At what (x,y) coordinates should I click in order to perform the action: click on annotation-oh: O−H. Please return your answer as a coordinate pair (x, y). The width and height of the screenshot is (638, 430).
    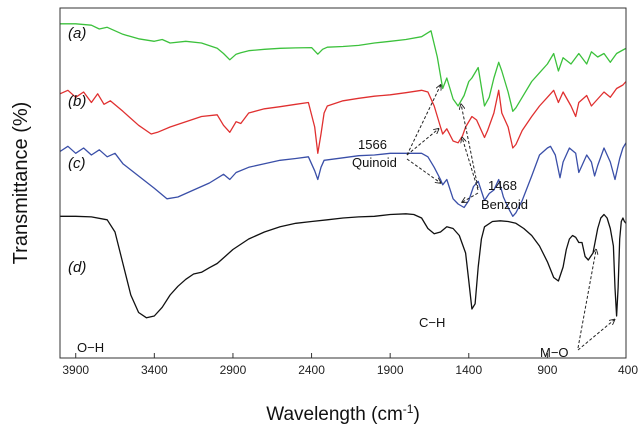
    Looking at the image, I should click on (90, 347).